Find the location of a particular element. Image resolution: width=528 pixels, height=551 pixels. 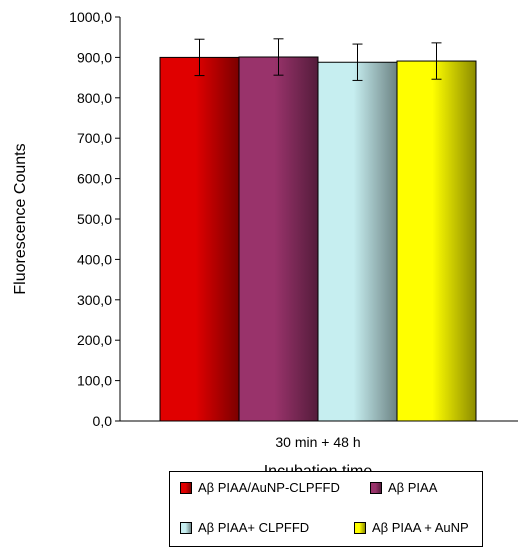

y-tick-label: 0,0 is located at coordinates (103, 421).